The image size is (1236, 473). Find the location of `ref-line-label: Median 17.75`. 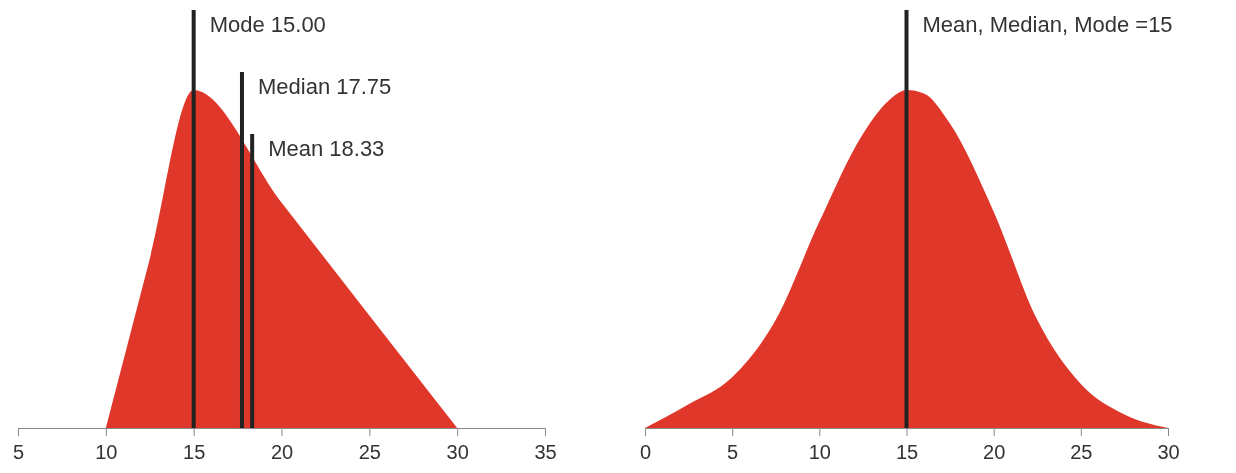

ref-line-label: Median 17.75 is located at coordinates (324, 86).